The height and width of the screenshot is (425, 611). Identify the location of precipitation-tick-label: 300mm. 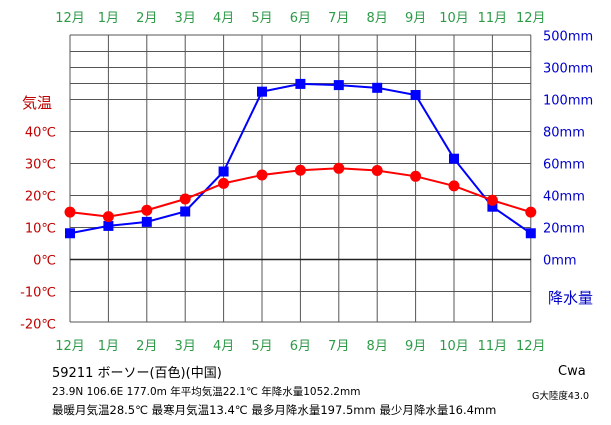
(568, 69).